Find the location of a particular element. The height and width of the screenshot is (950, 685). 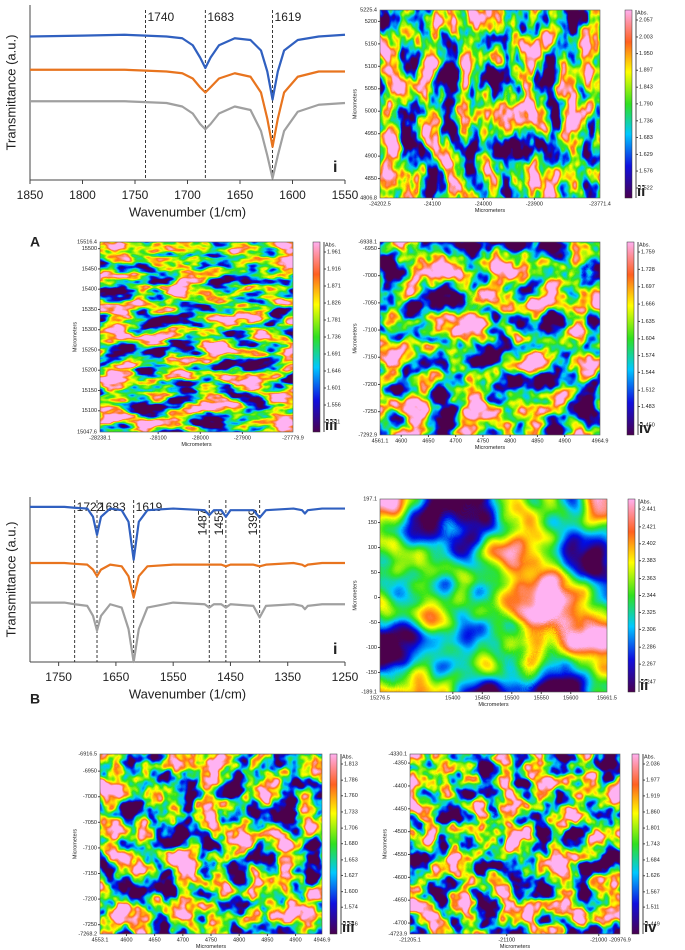

colorbar-tick-label: 1.556 is located at coordinates (334, 405).